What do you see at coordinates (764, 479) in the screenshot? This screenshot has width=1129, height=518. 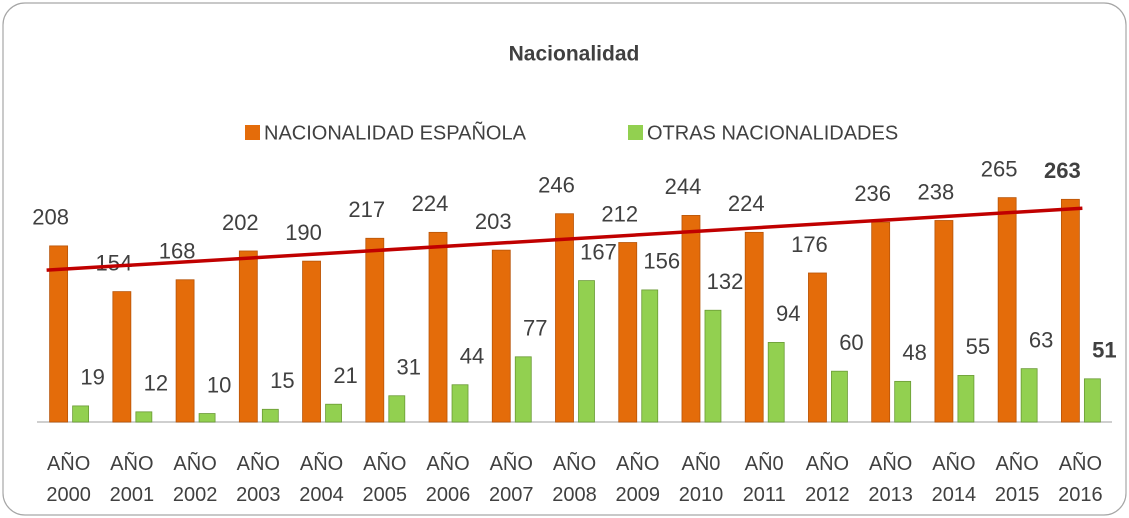 I see `x-tick-label: AÑ0 2011` at bounding box center [764, 479].